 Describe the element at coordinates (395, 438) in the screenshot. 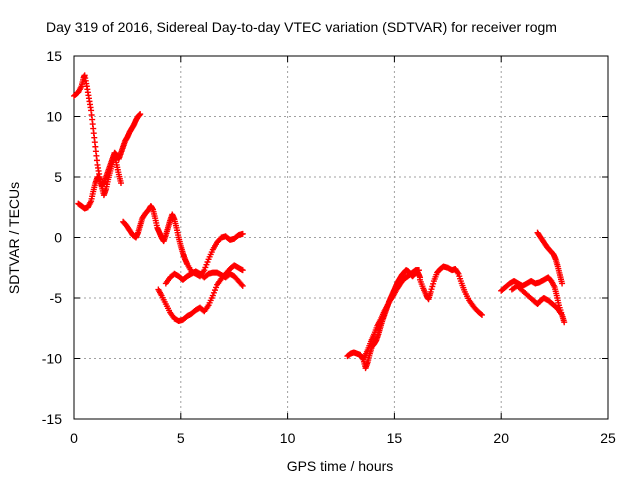

I see `x-tick-label: 15` at that location.